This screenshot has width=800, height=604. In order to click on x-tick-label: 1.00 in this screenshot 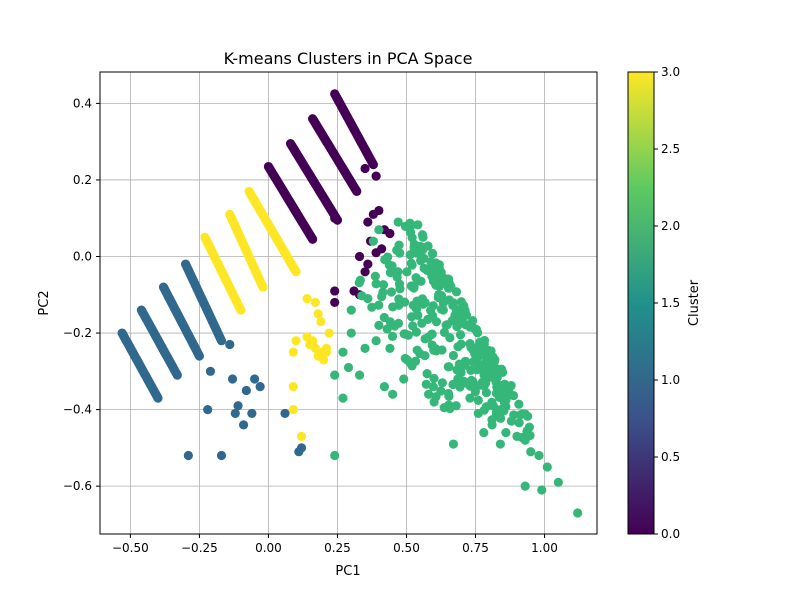, I will do `click(544, 548)`.